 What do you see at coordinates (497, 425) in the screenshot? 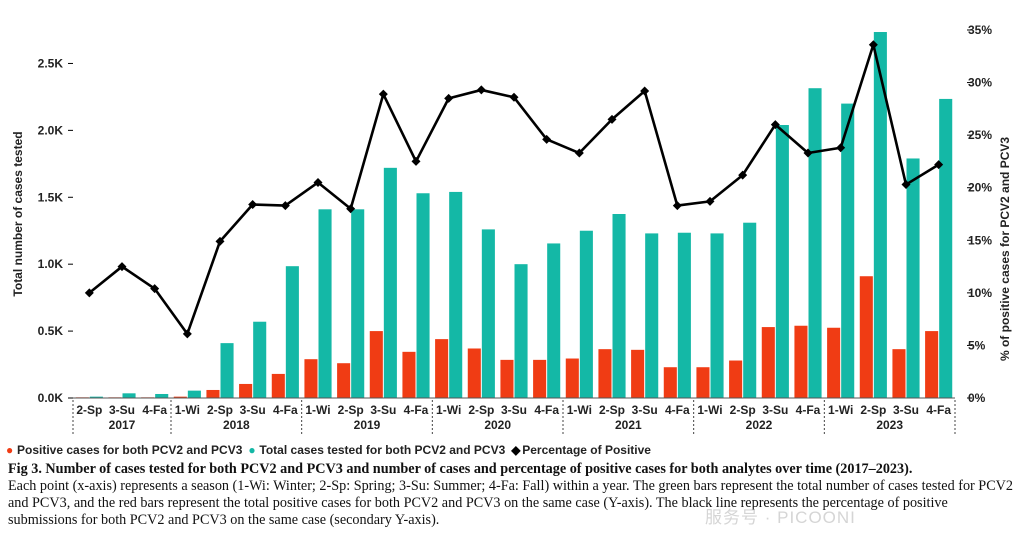
I see `year-label: 2020` at bounding box center [497, 425].